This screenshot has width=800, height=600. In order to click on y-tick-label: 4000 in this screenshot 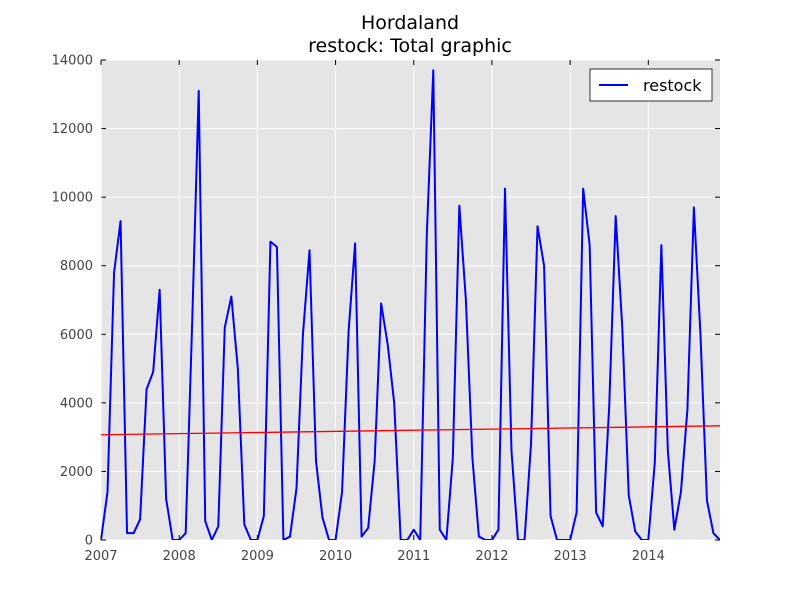, I will do `click(76, 403)`.